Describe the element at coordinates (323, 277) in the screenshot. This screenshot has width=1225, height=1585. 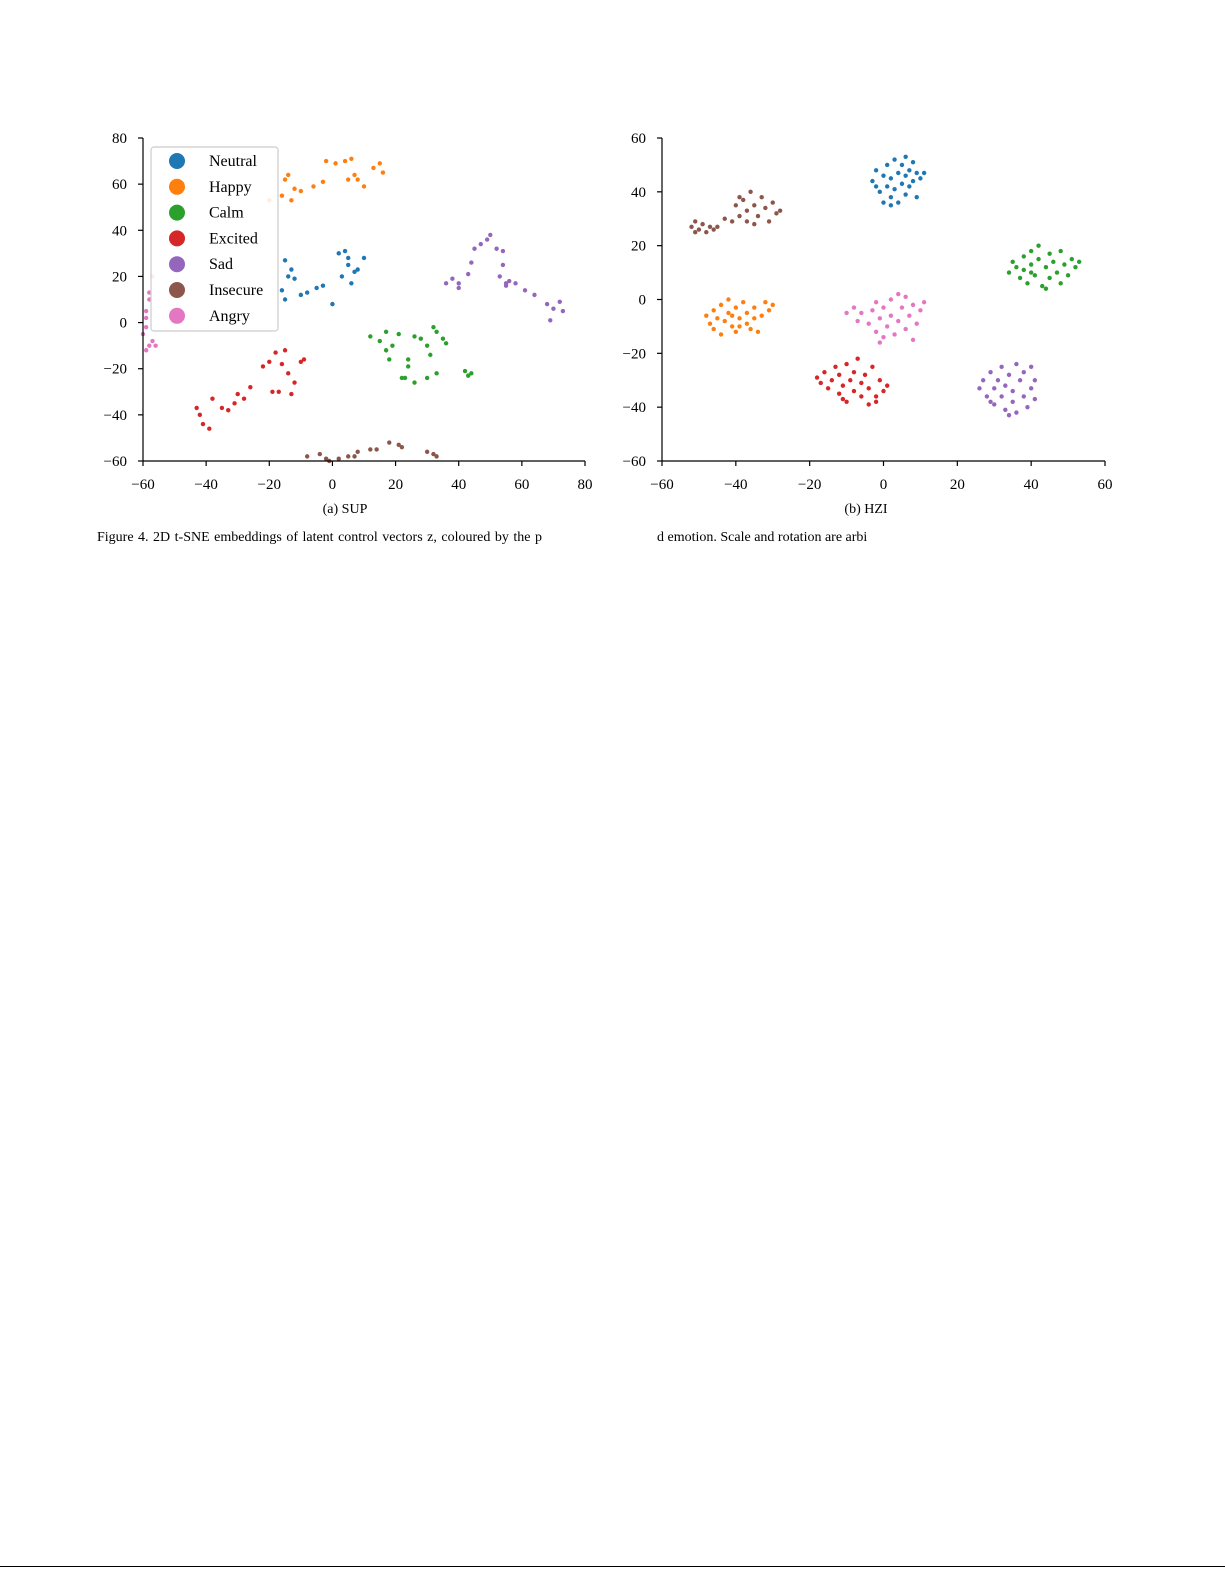
I see `series-neutral` at that location.